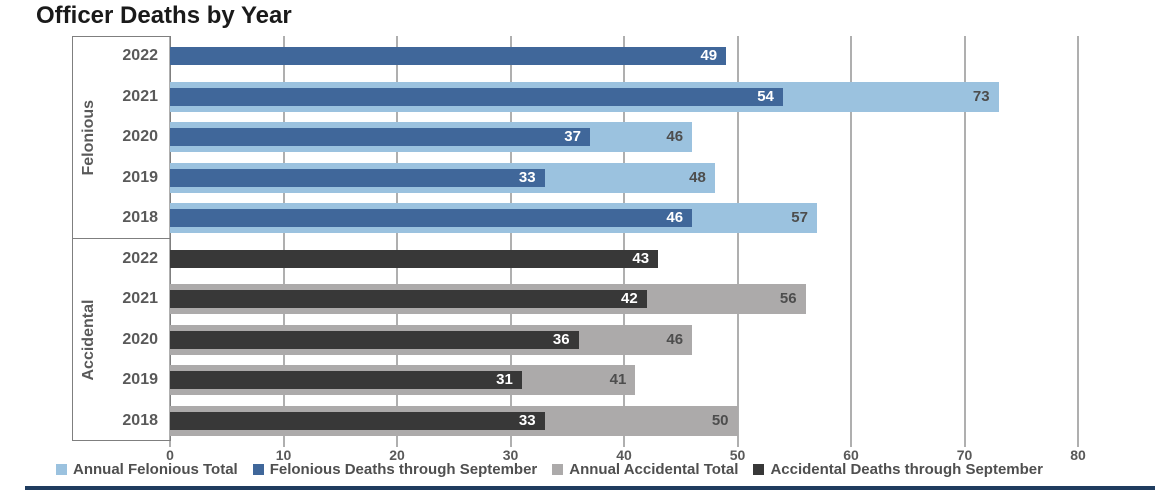 This screenshot has width=1158, height=494. Describe the element at coordinates (590, 488) in the screenshot. I see `bottom-rule` at that location.